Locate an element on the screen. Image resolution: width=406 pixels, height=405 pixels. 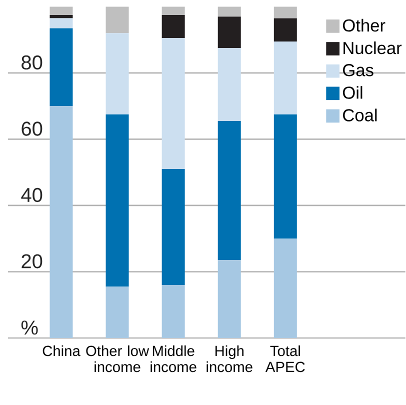
y-tick-label: 20 is located at coordinates (32, 261).